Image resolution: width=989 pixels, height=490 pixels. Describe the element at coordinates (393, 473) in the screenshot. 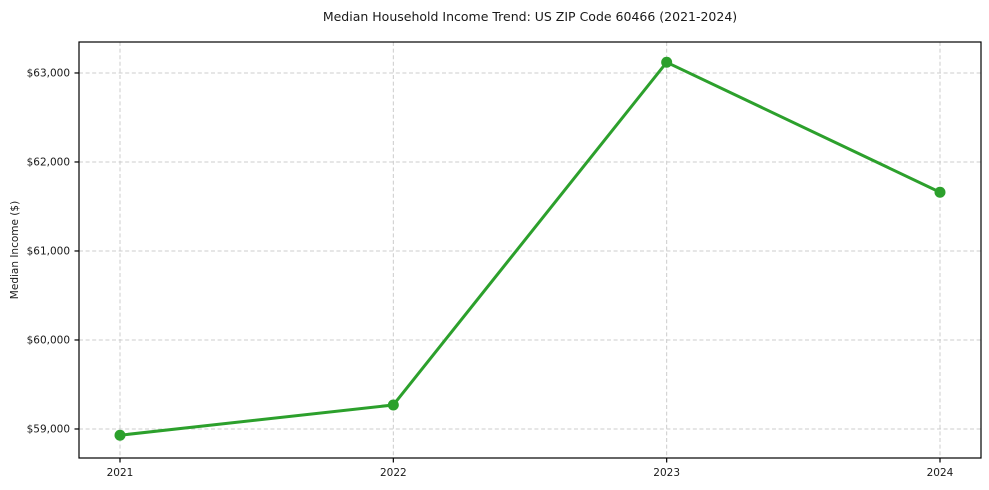

I see `x-tick-label: 2022` at that location.